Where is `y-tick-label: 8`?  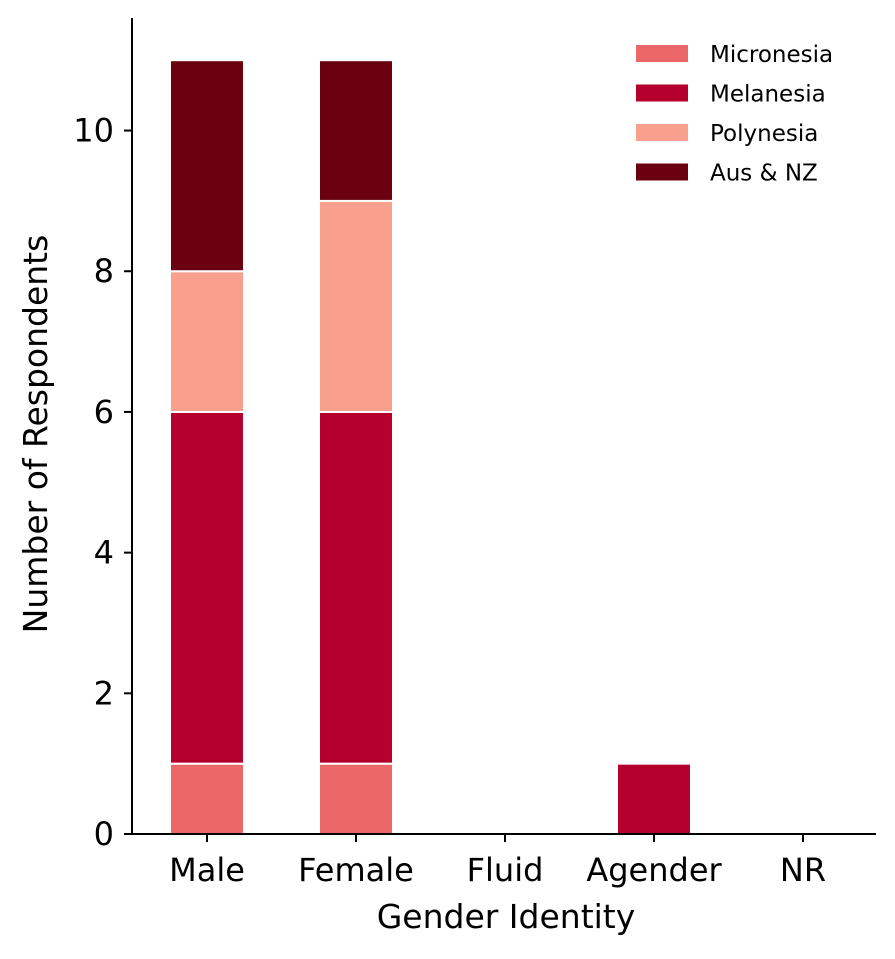 y-tick-label: 8 is located at coordinates (104, 271).